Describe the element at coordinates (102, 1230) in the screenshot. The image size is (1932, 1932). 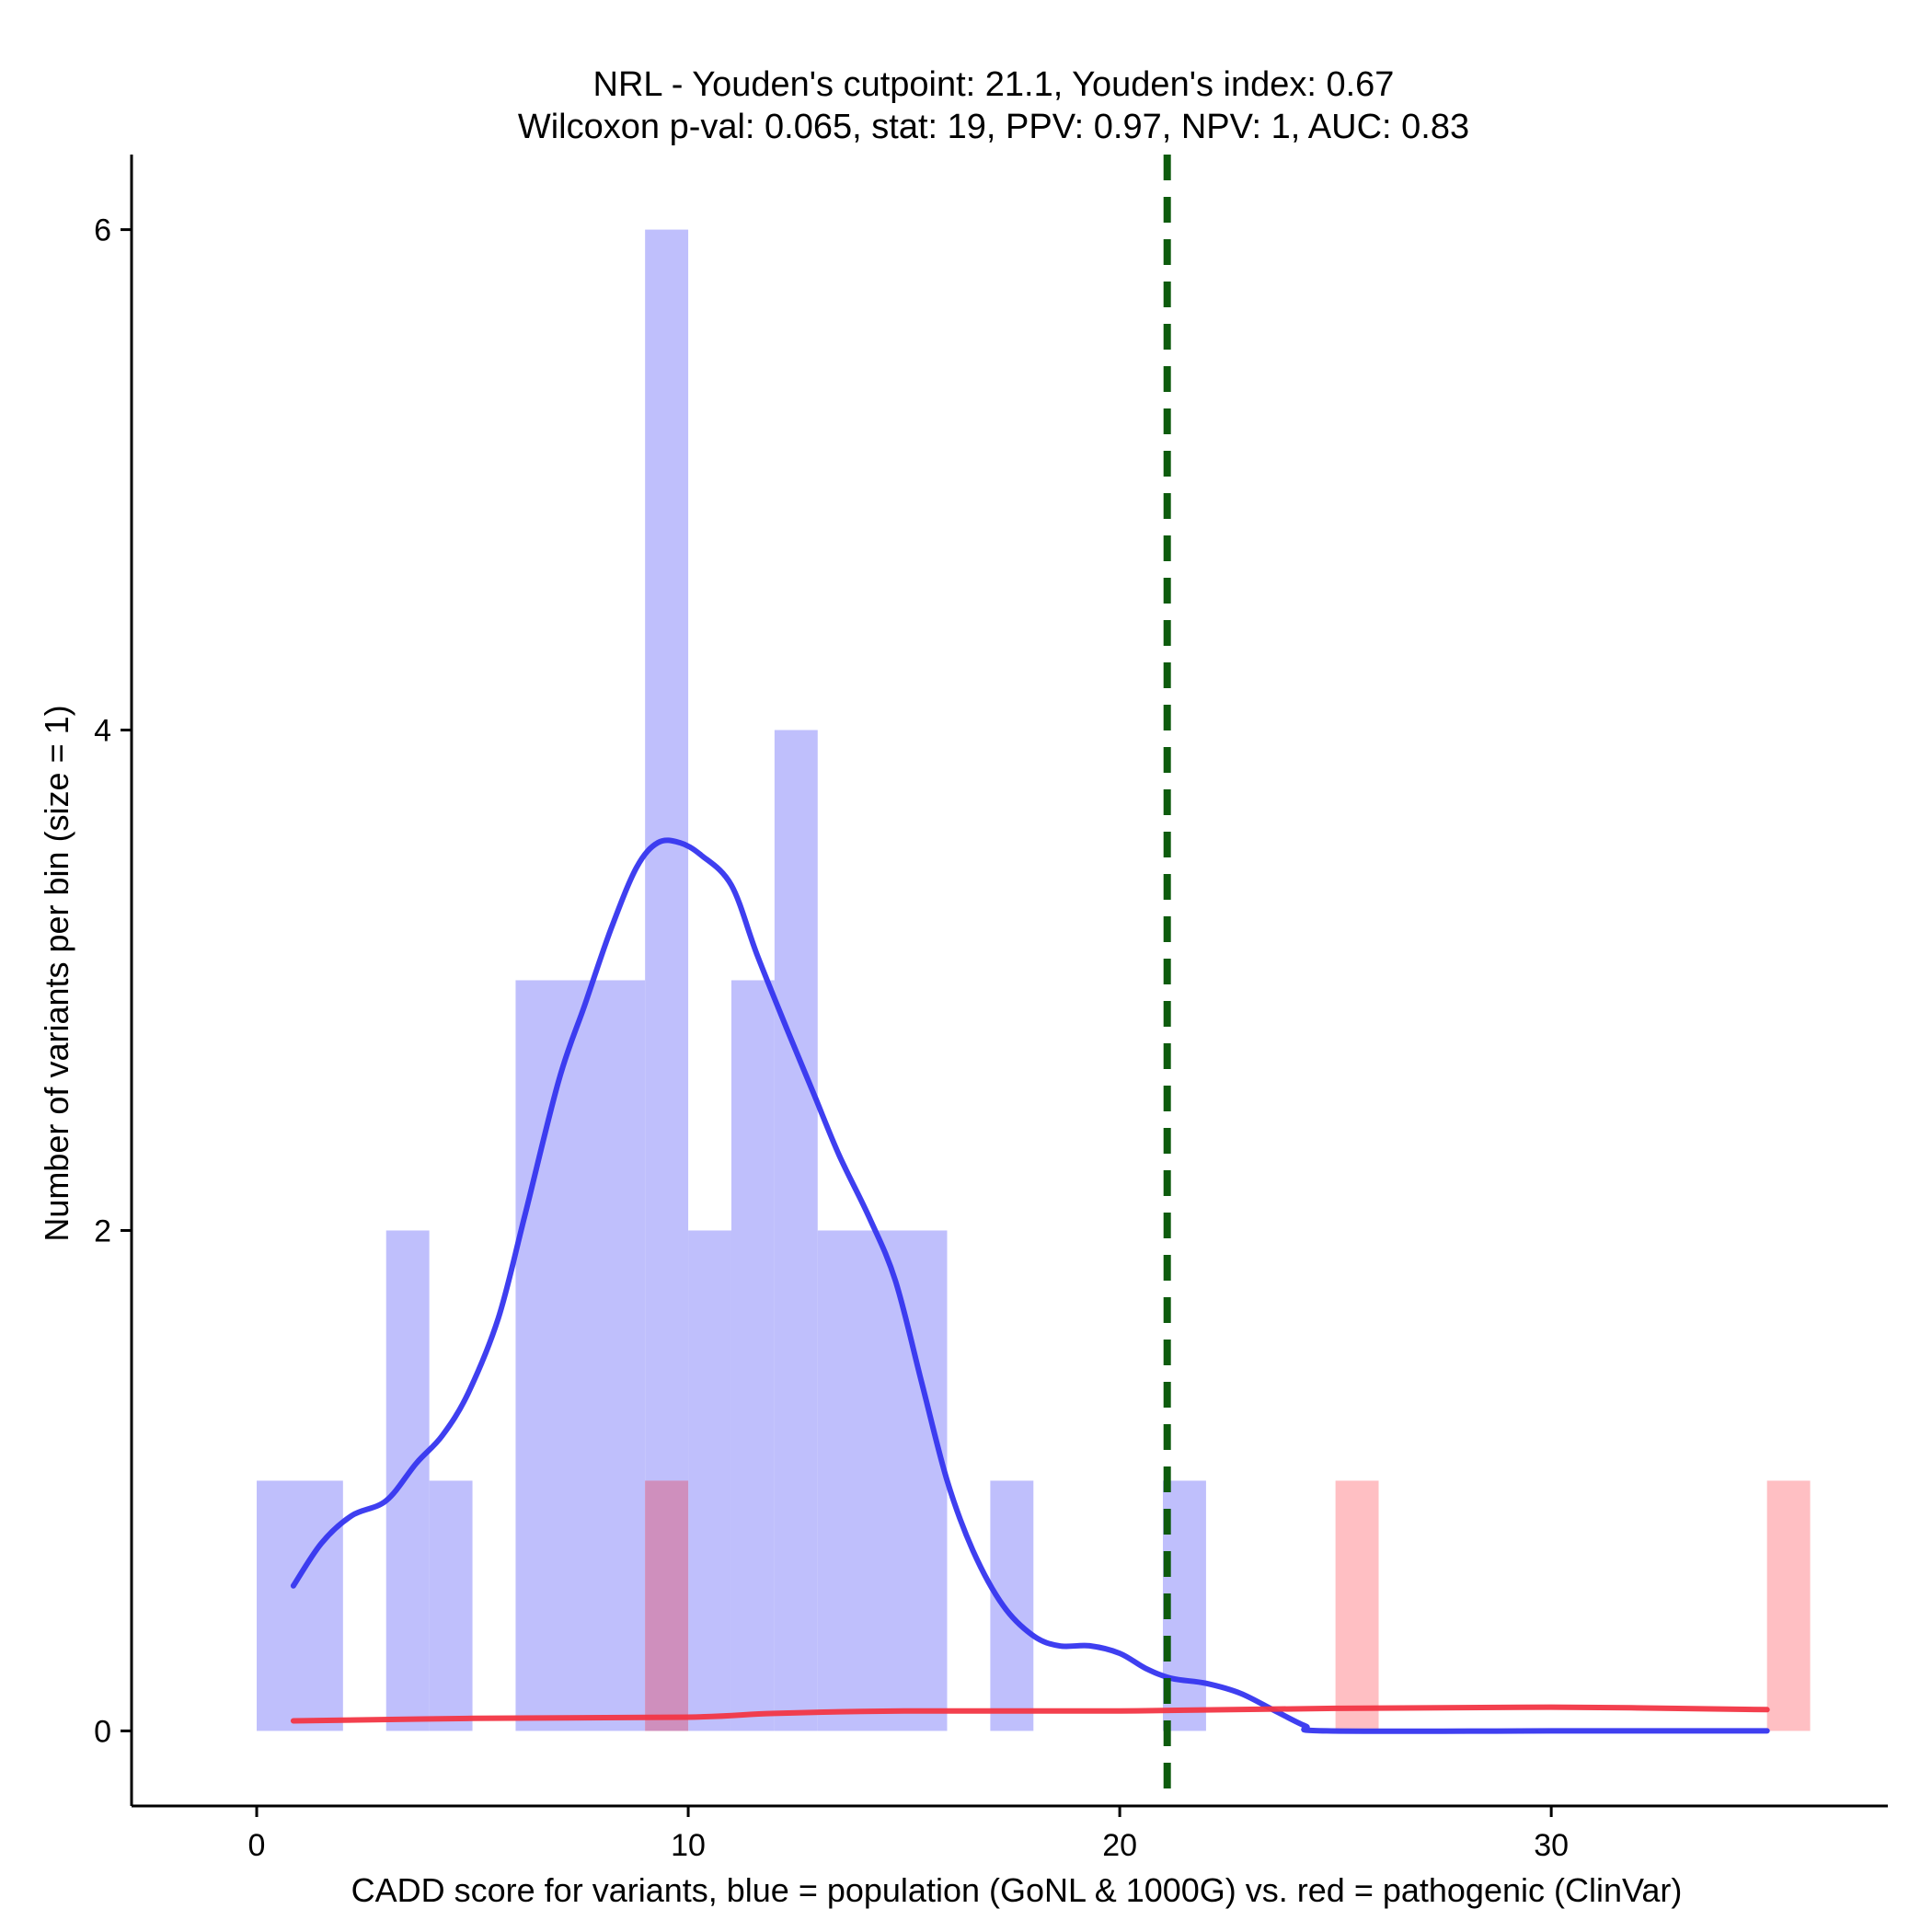
I see `y-tick-label: 2` at that location.